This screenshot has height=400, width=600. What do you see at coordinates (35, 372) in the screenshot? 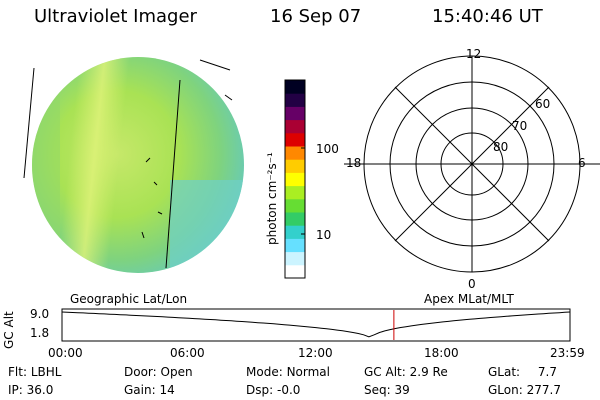
I see `status-flt: Flt: LBHL` at bounding box center [35, 372].